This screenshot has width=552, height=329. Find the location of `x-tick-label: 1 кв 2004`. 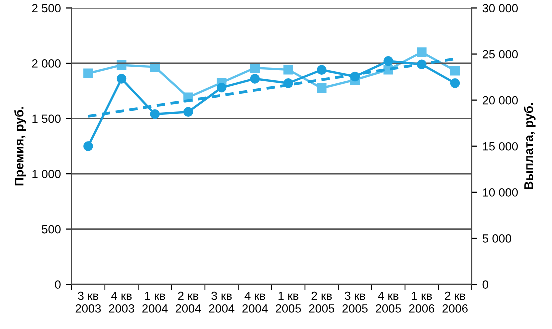

x-tick-label: 1 кв 2004 is located at coordinates (155, 302).